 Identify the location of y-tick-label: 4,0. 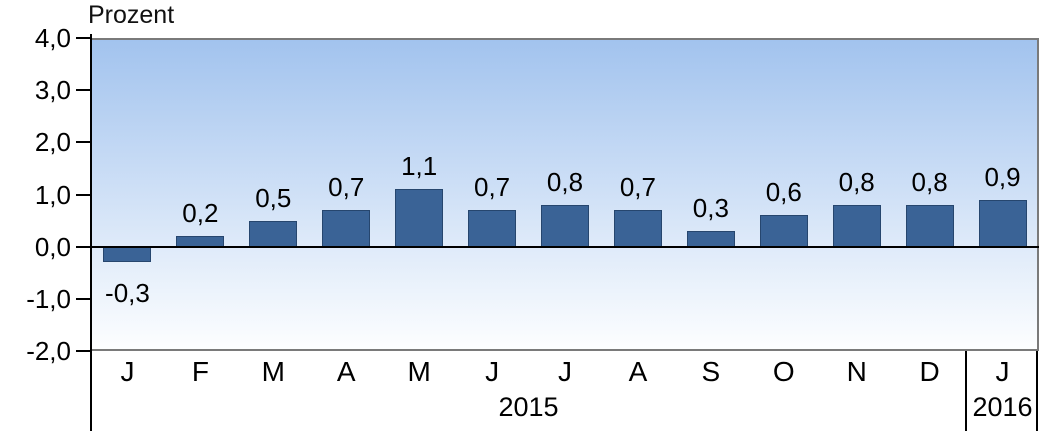
(52, 38).